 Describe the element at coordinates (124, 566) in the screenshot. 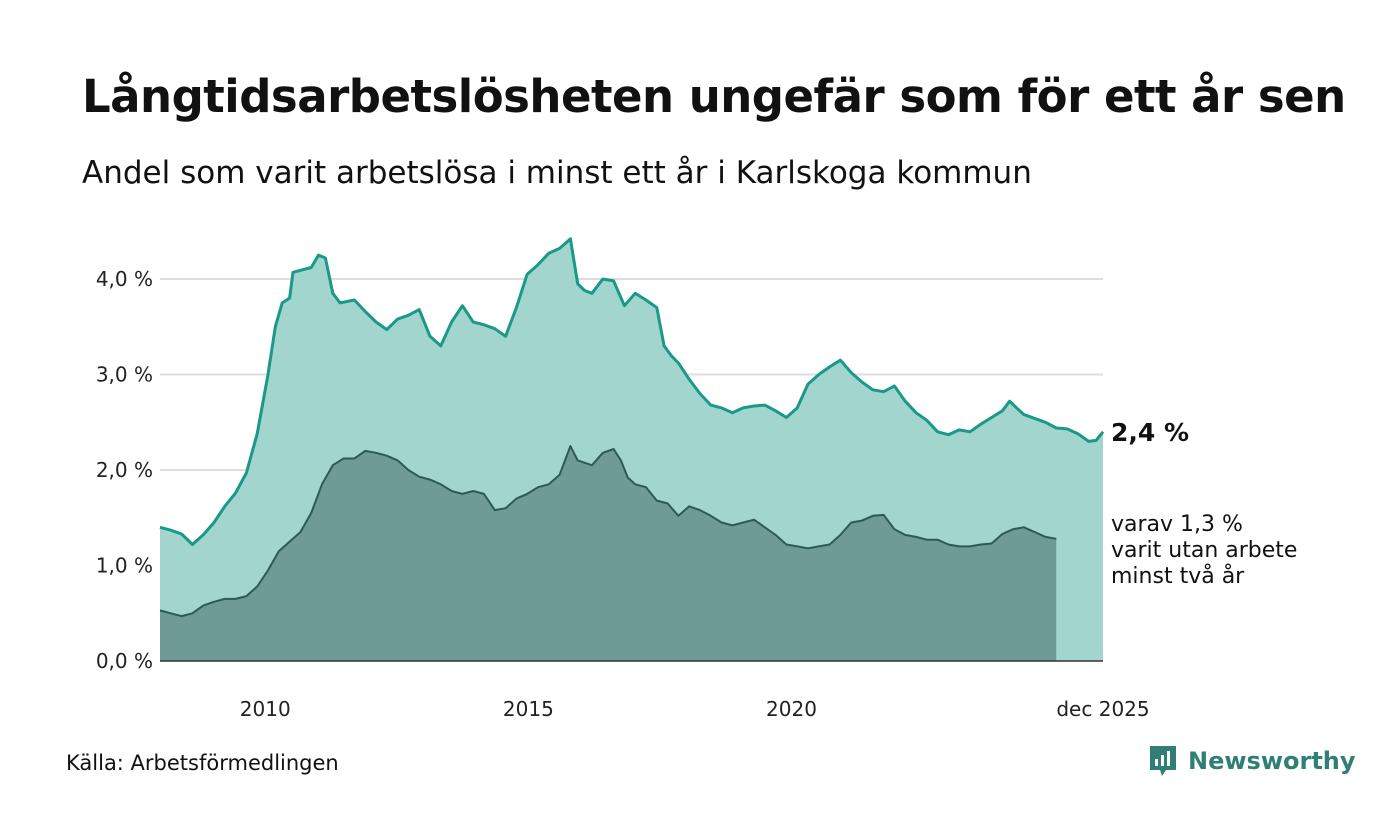

I see `y-tick-label: 1,0 %` at that location.